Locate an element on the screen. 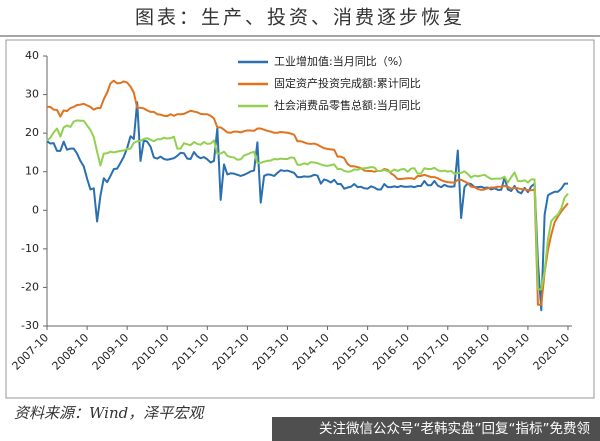 The height and width of the screenshot is (441, 600). x-tick-label: 2019-10 is located at coordinates (511, 352).